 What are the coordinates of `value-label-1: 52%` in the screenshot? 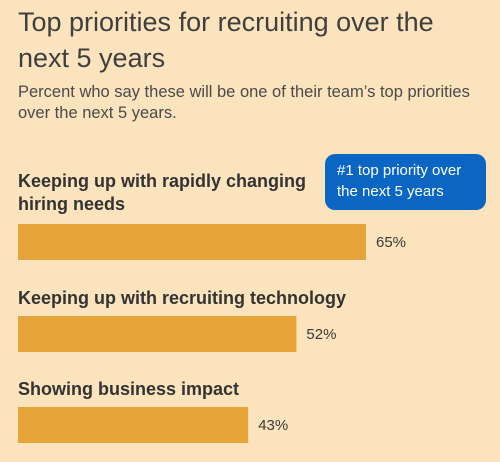 It's located at (321, 334).